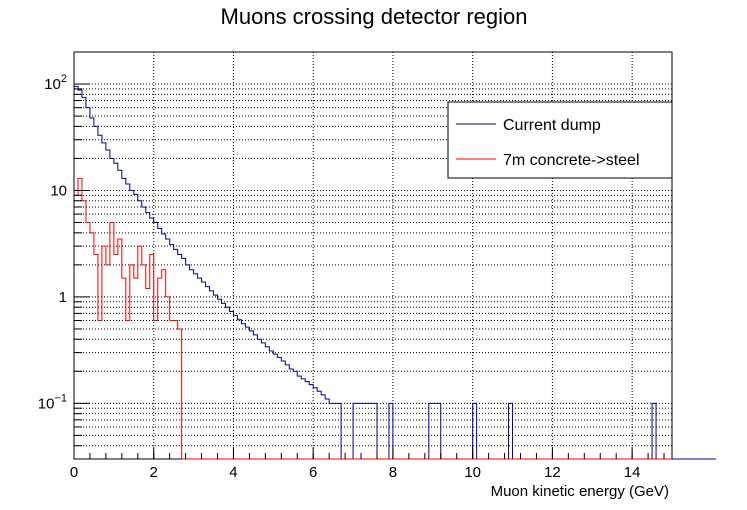 The width and height of the screenshot is (747, 510). Describe the element at coordinates (52, 402) in the screenshot. I see `y-tick-label: 10⁻¹` at that location.